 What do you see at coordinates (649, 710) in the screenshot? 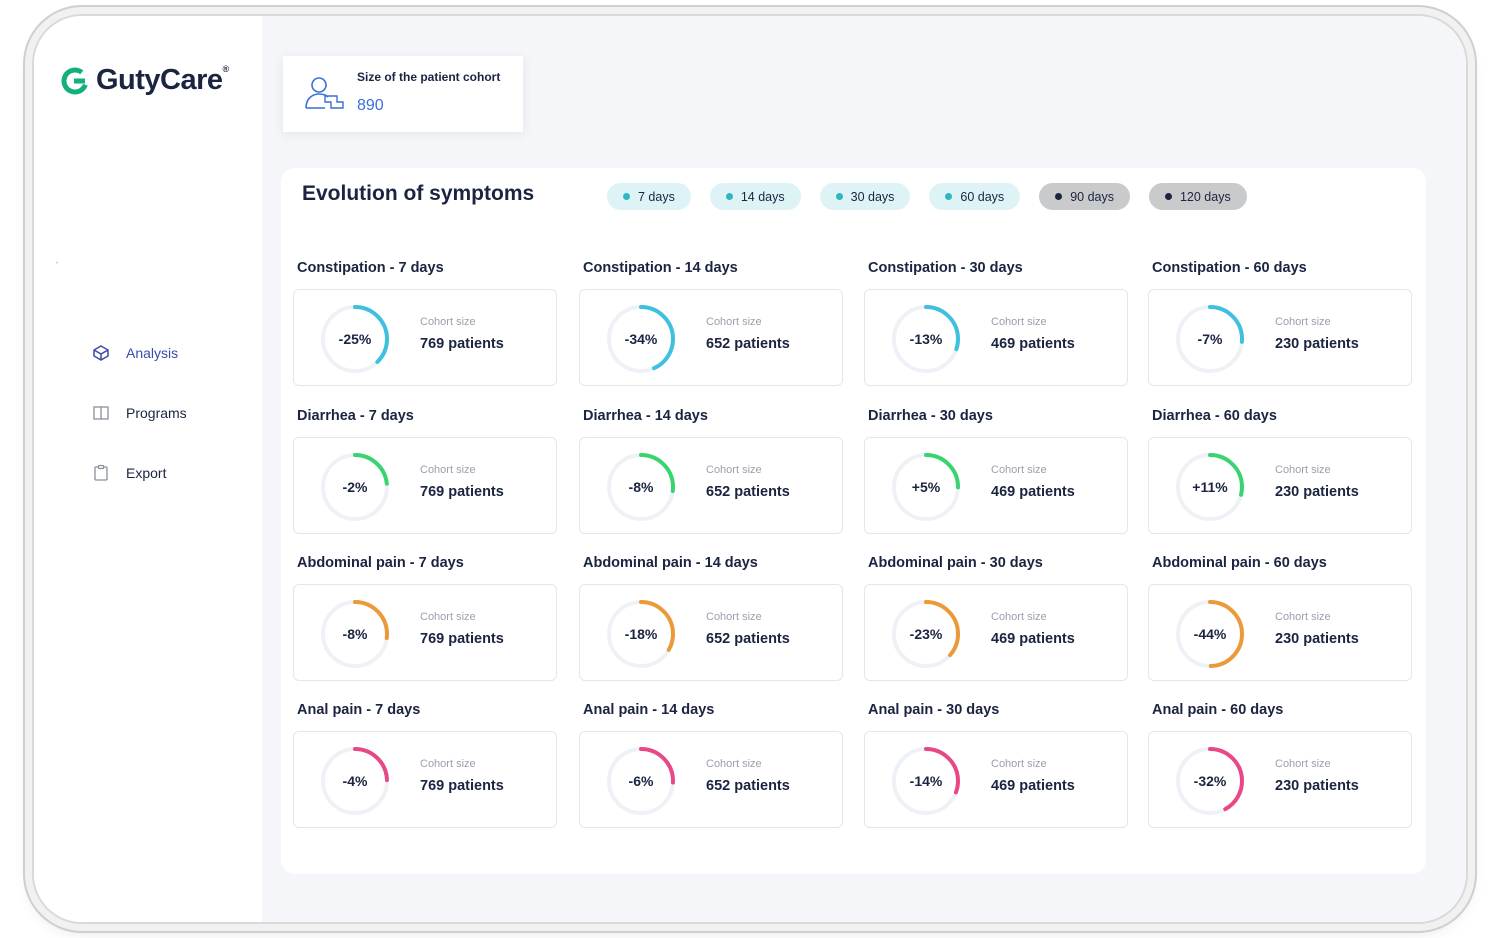
I see `symptom-cell-title: Anal pain - 14 days` at bounding box center [649, 710].